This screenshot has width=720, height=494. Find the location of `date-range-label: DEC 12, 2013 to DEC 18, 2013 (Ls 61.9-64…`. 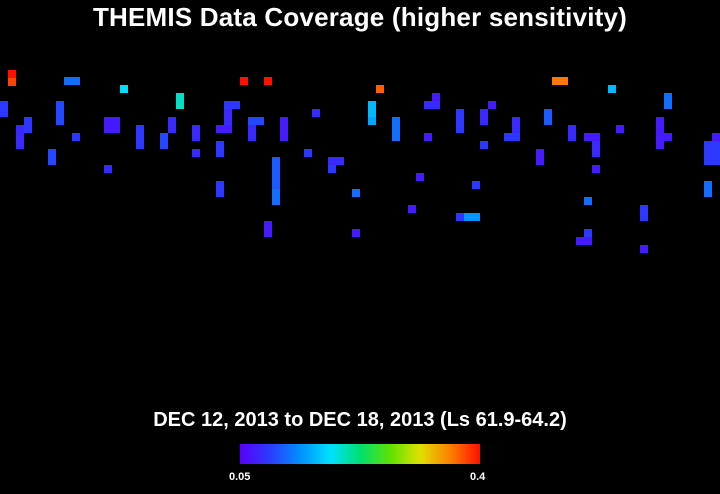

date-range-label: DEC 12, 2013 to DEC 18, 2013 (Ls 61.9-64… is located at coordinates (360, 420).